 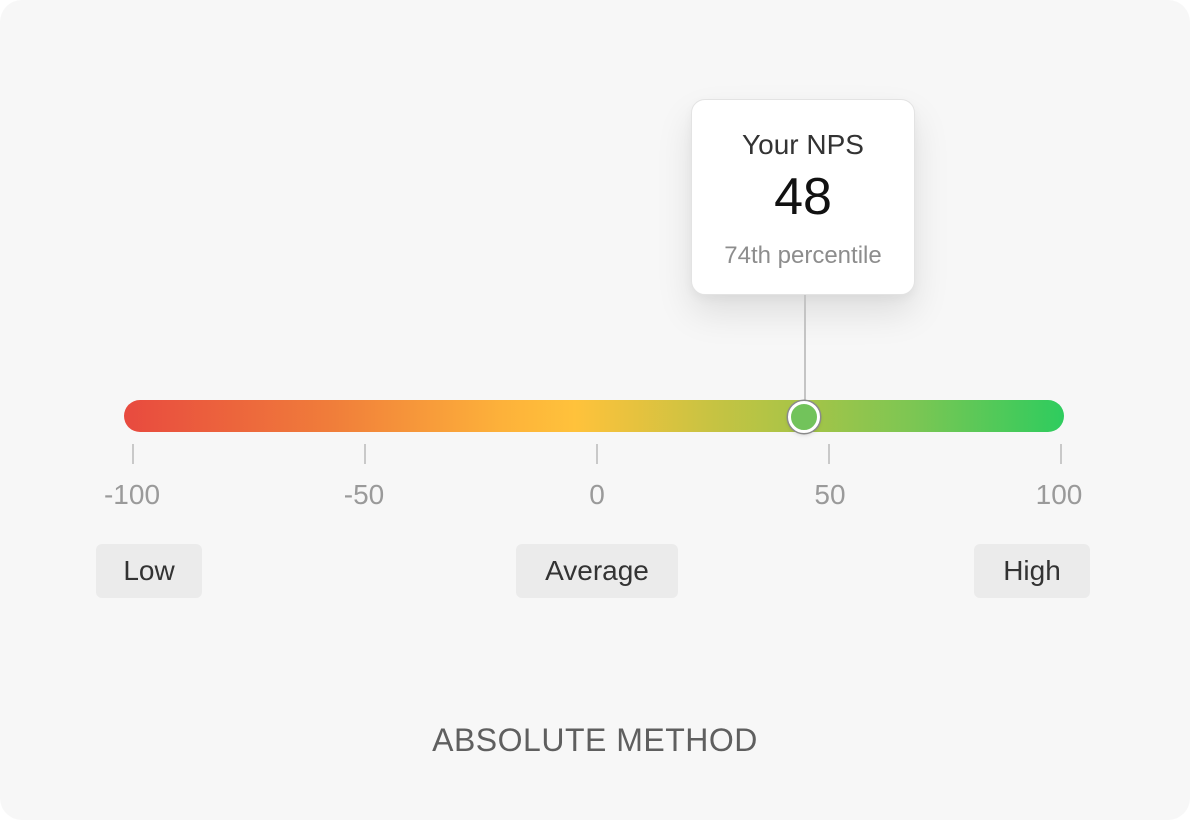 I want to click on nps-callout: Your NPS 48 74th percentile, so click(x=803, y=197).